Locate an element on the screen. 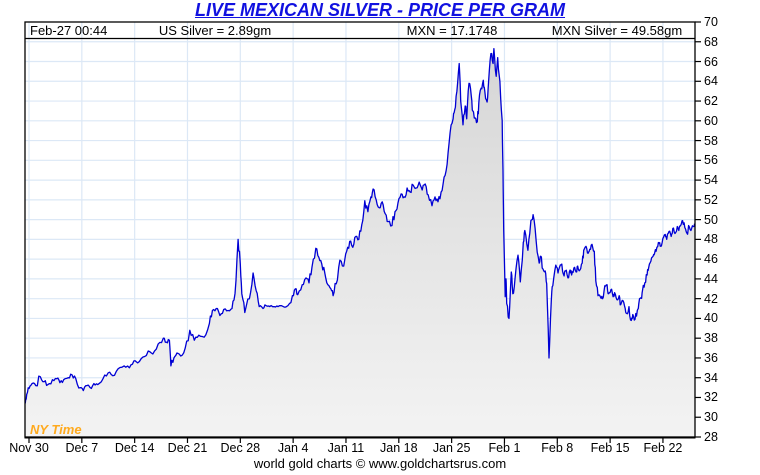  x-tick-label: Dec 21 is located at coordinates (187, 448).